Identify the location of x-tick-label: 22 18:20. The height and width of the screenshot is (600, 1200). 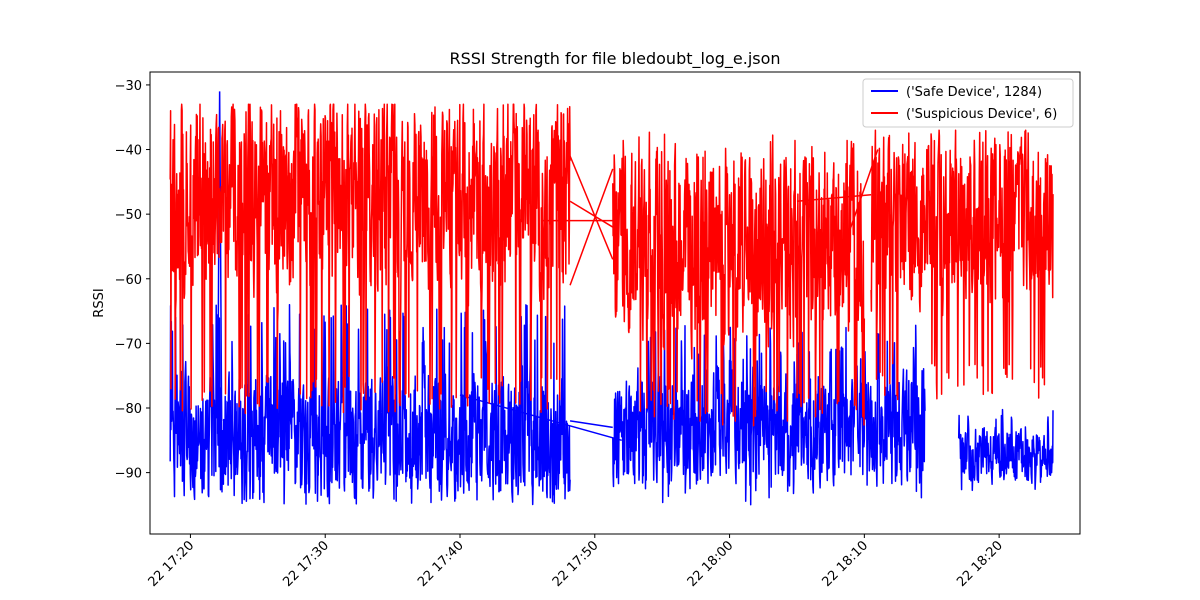
(980, 564).